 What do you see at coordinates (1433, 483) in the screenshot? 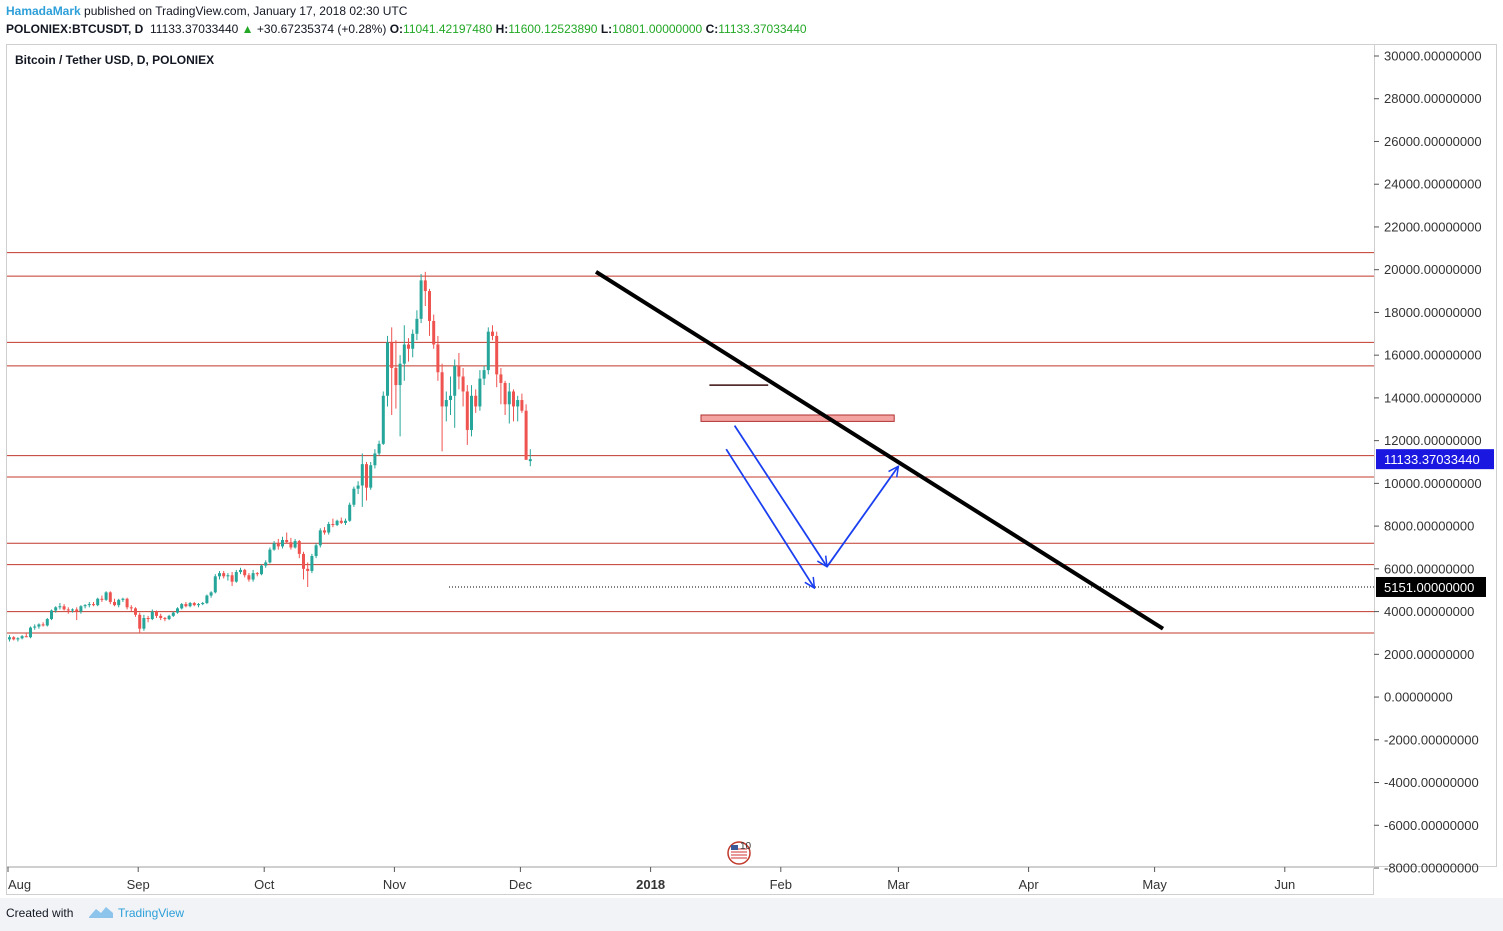
I see `price-tick-label: 10000.00000000` at bounding box center [1433, 483].